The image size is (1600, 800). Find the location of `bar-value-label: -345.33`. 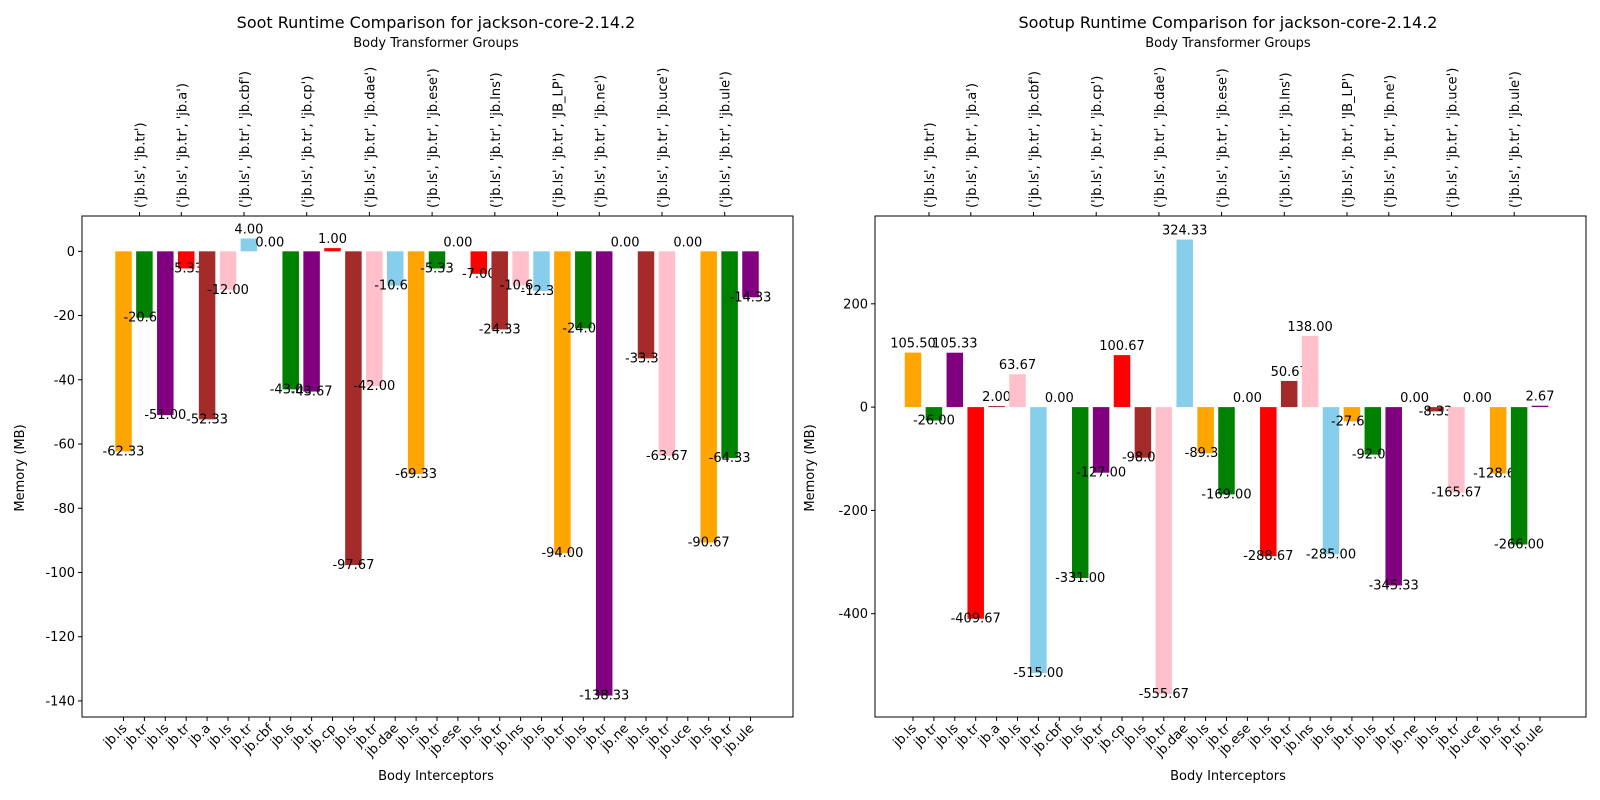

bar-value-label: -345.33 is located at coordinates (1394, 585).